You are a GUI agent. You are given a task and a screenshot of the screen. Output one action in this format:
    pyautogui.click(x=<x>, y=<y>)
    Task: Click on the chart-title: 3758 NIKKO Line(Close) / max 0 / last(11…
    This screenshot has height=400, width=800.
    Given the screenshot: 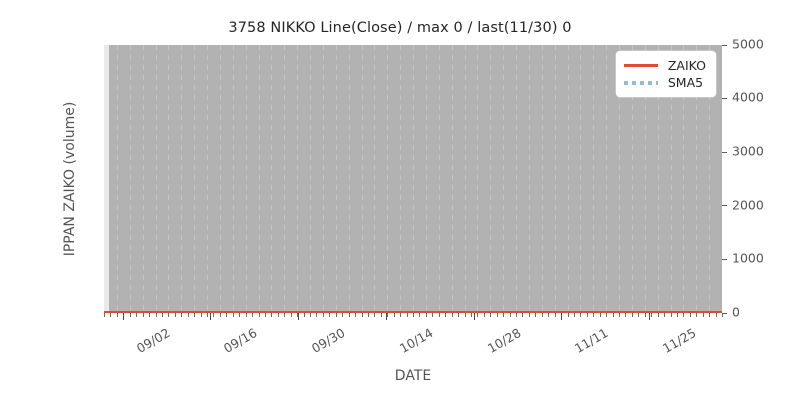 What is the action you would take?
    pyautogui.click(x=400, y=28)
    